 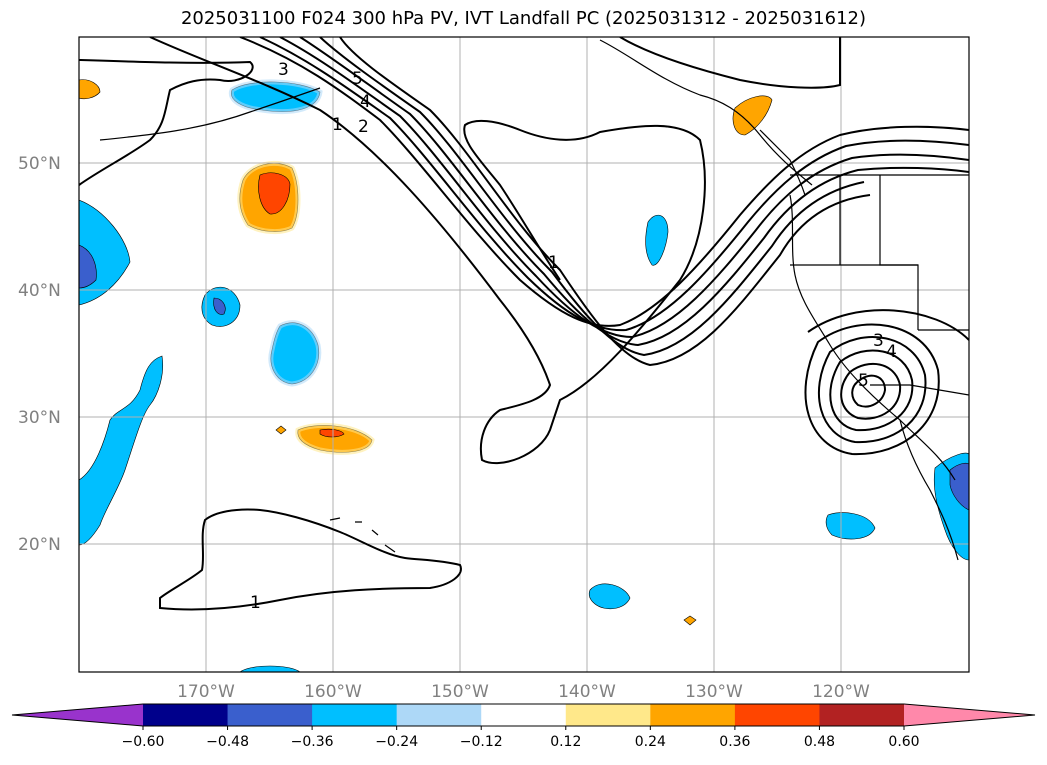 What do you see at coordinates (523, 692) in the screenshot?
I see `longitude-labels: 170°W 160°W 150°W 140°W 130°W 120°W` at bounding box center [523, 692].